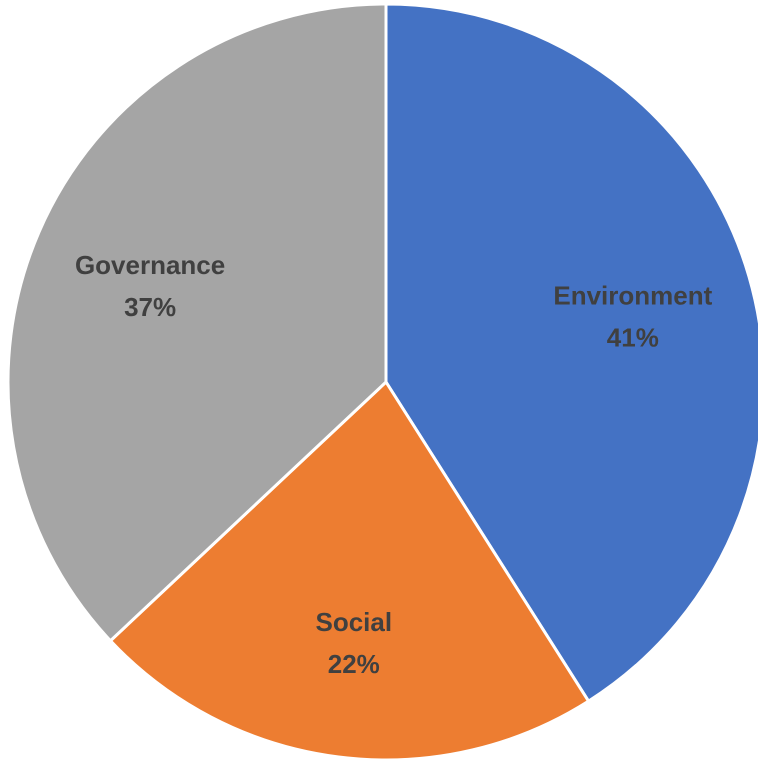 The image size is (758, 760). What do you see at coordinates (354, 664) in the screenshot?
I see `slice-percent-social: 22%` at bounding box center [354, 664].